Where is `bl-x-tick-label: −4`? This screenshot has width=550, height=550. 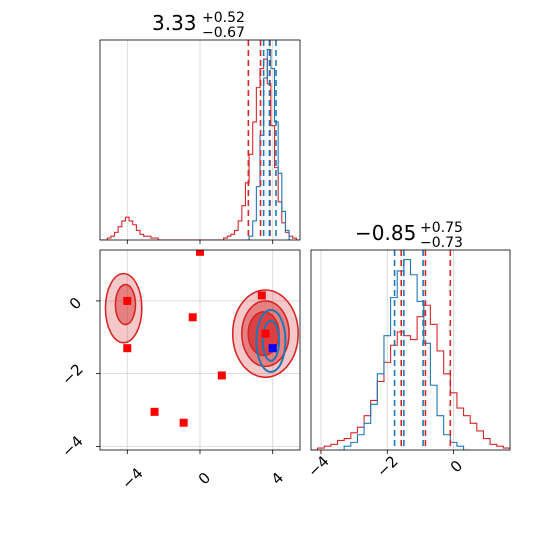 bl-x-tick-label: −4 is located at coordinates (132, 478).